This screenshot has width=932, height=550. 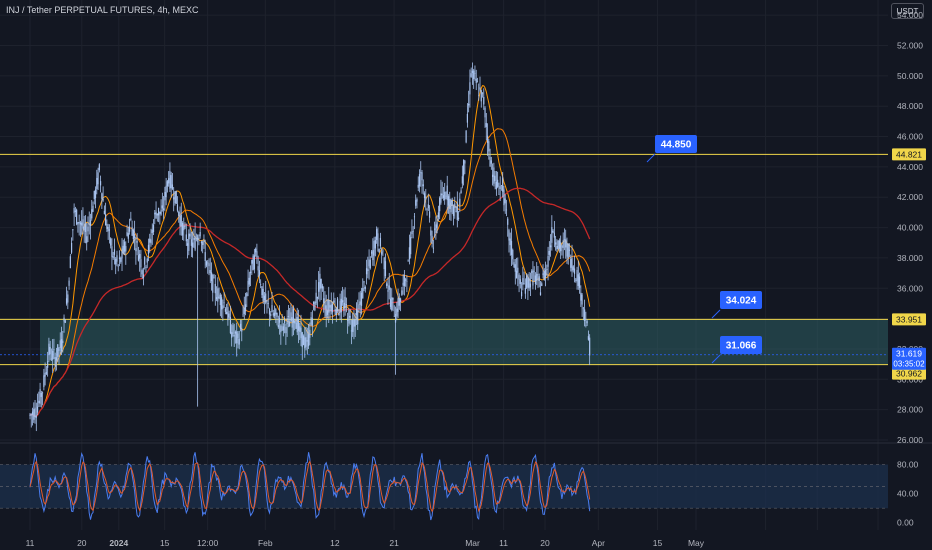 I want to click on level-callouts: 44.850 34.024 31.066, so click(x=704, y=249).